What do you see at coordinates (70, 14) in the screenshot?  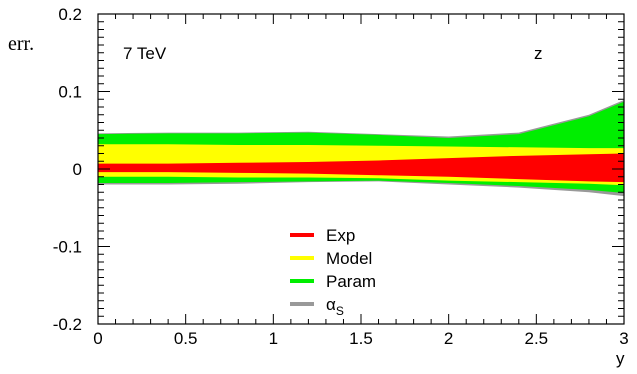 I see `y-tick-label: 0.2` at bounding box center [70, 14].